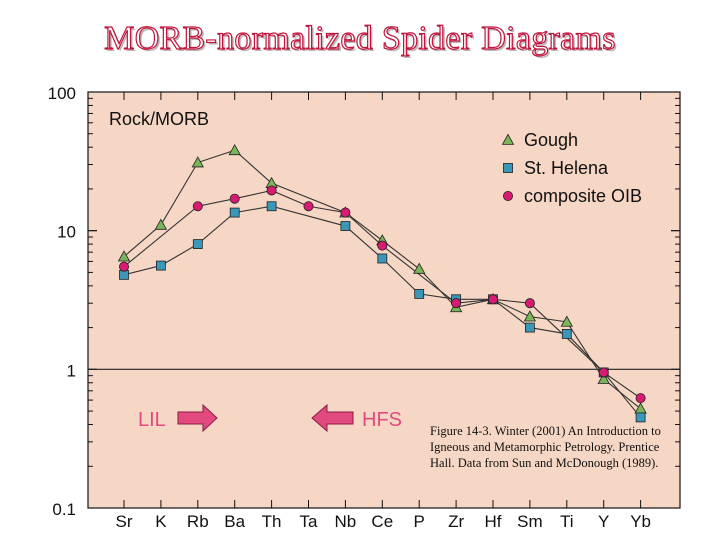  Describe the element at coordinates (346, 521) in the screenshot. I see `x-tick-label: Nb` at that location.